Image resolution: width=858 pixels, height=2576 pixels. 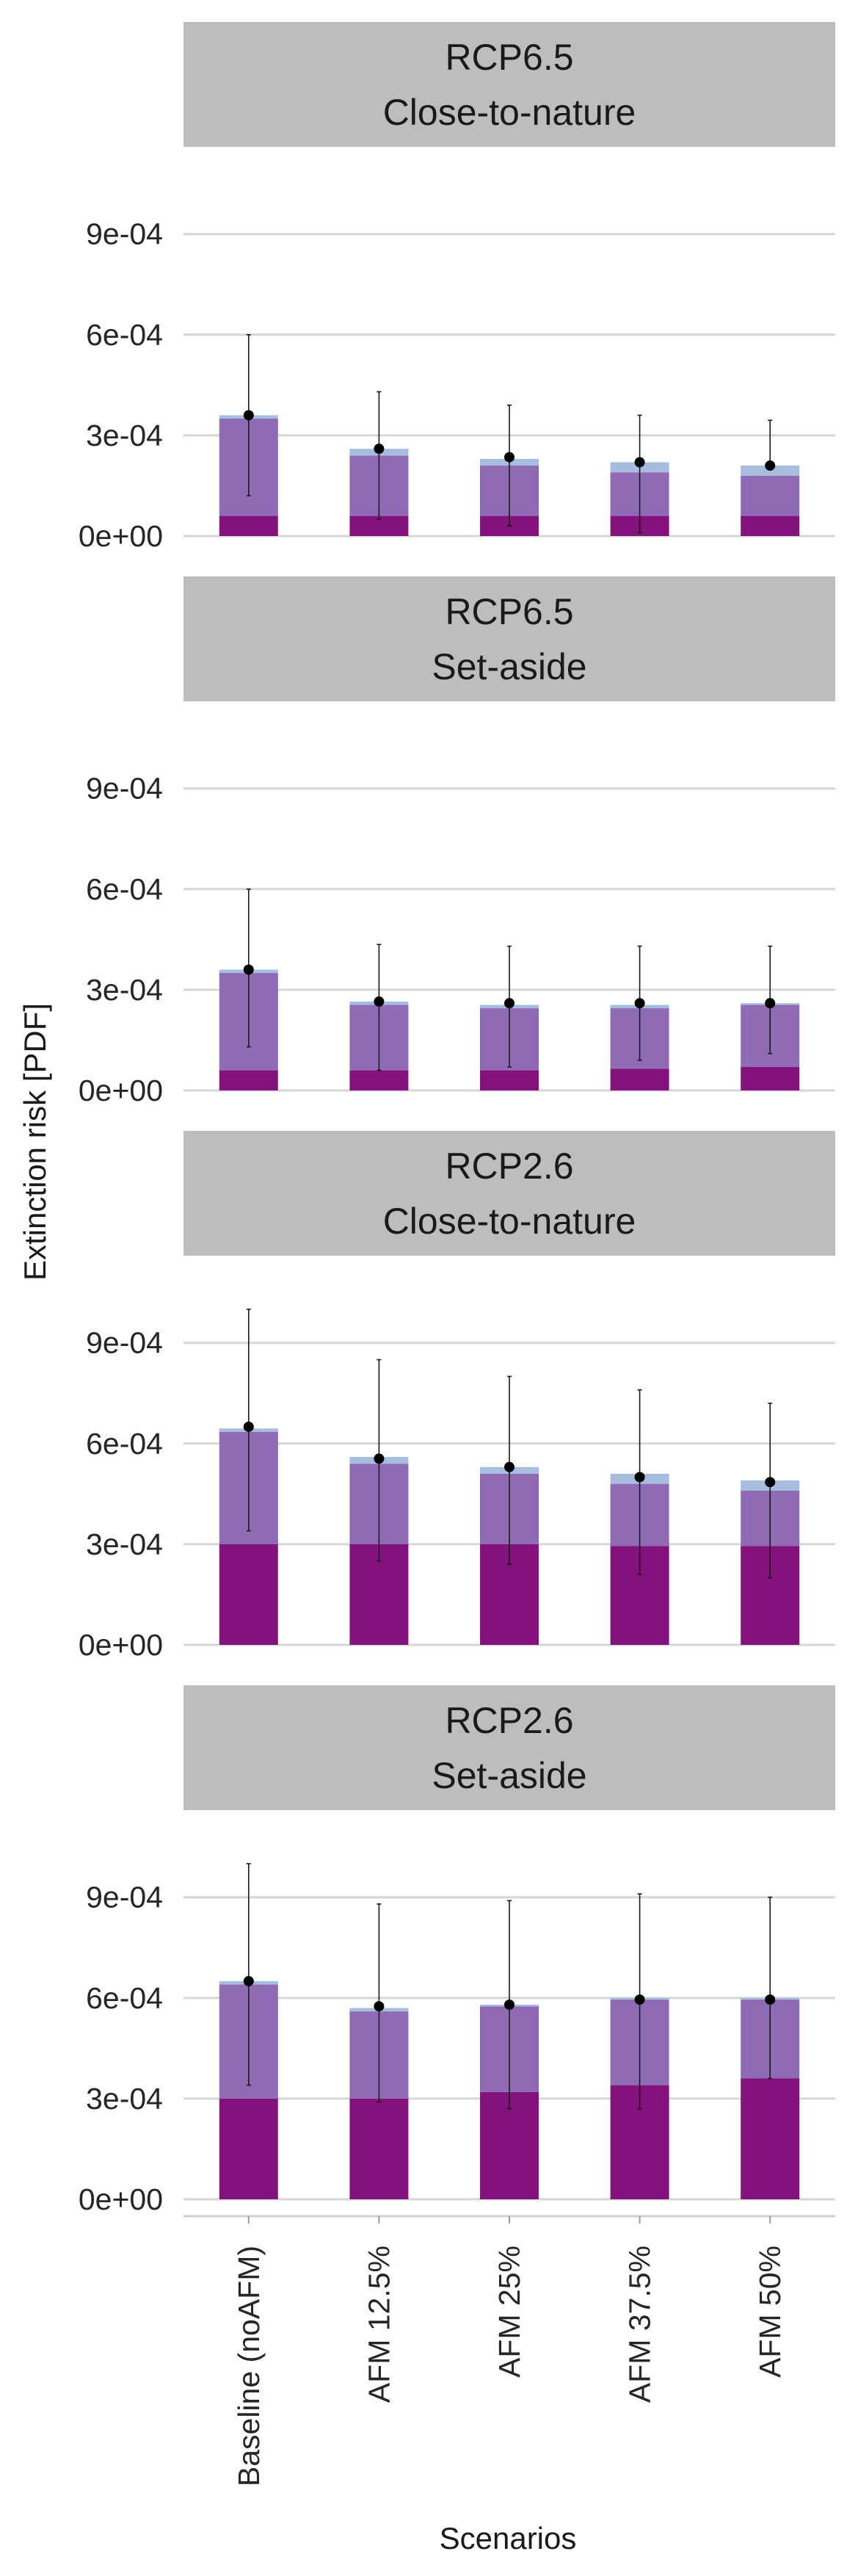 I want to click on x-tick-label: AFM 37.5%, so click(x=640, y=2324).